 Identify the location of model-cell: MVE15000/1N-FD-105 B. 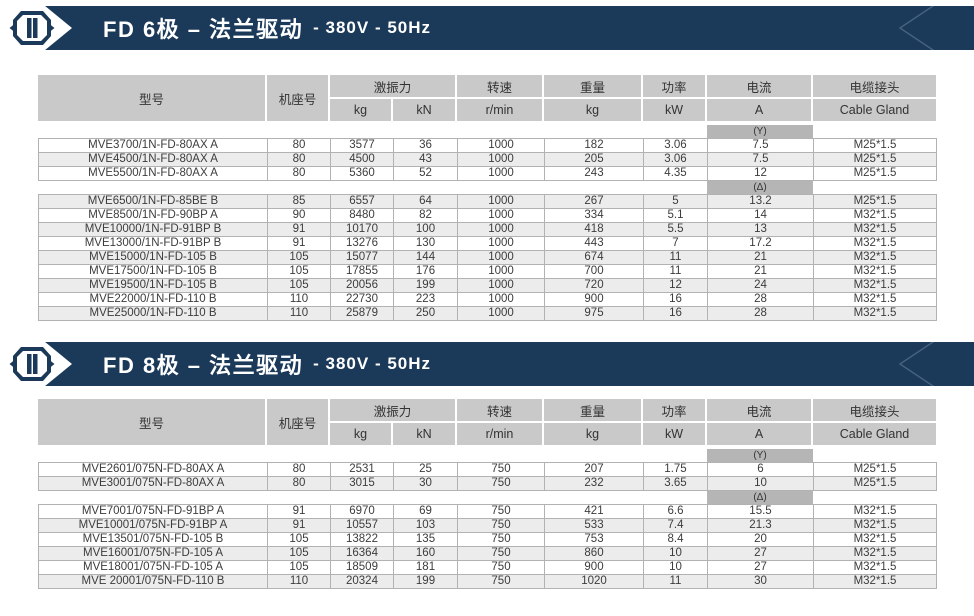
(153, 257).